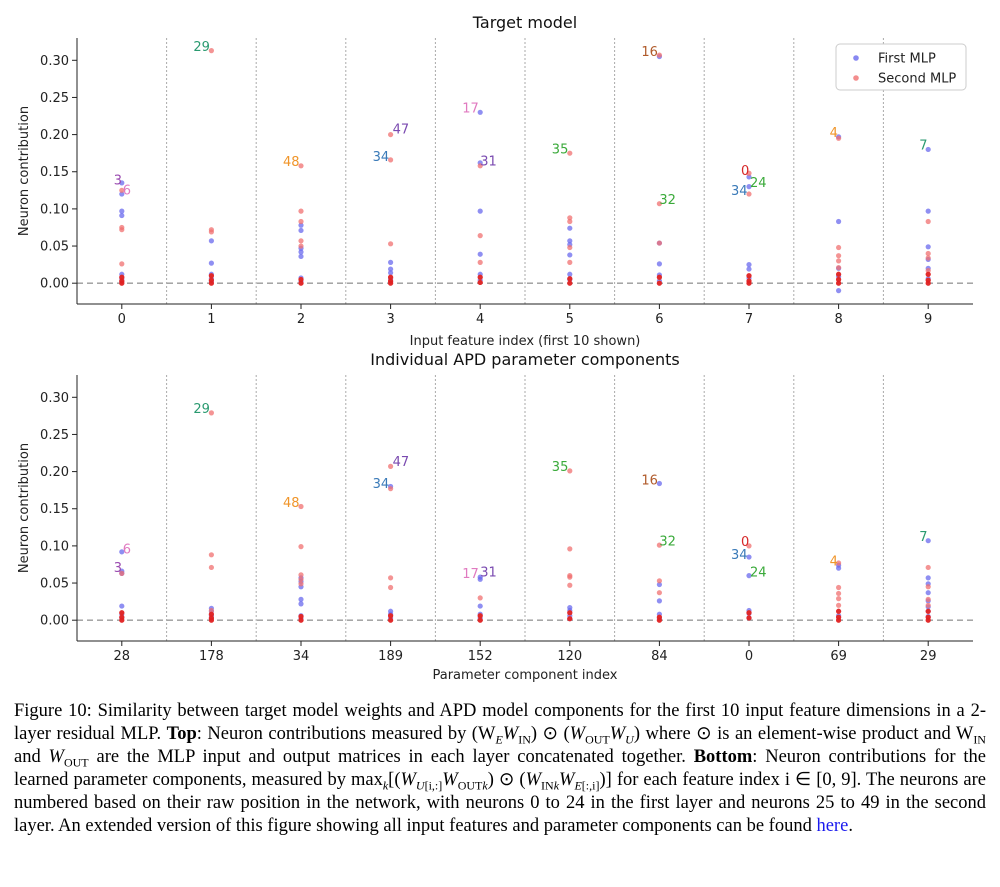 Image resolution: width=1000 pixels, height=887 pixels. I want to click on x-tick-label: 8, so click(838, 319).